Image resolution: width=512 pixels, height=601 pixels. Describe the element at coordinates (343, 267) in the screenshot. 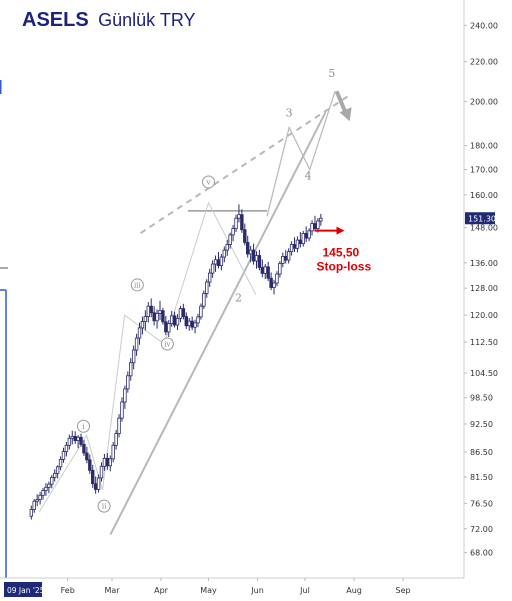

I see `stop-loss-label: Stop-loss` at that location.